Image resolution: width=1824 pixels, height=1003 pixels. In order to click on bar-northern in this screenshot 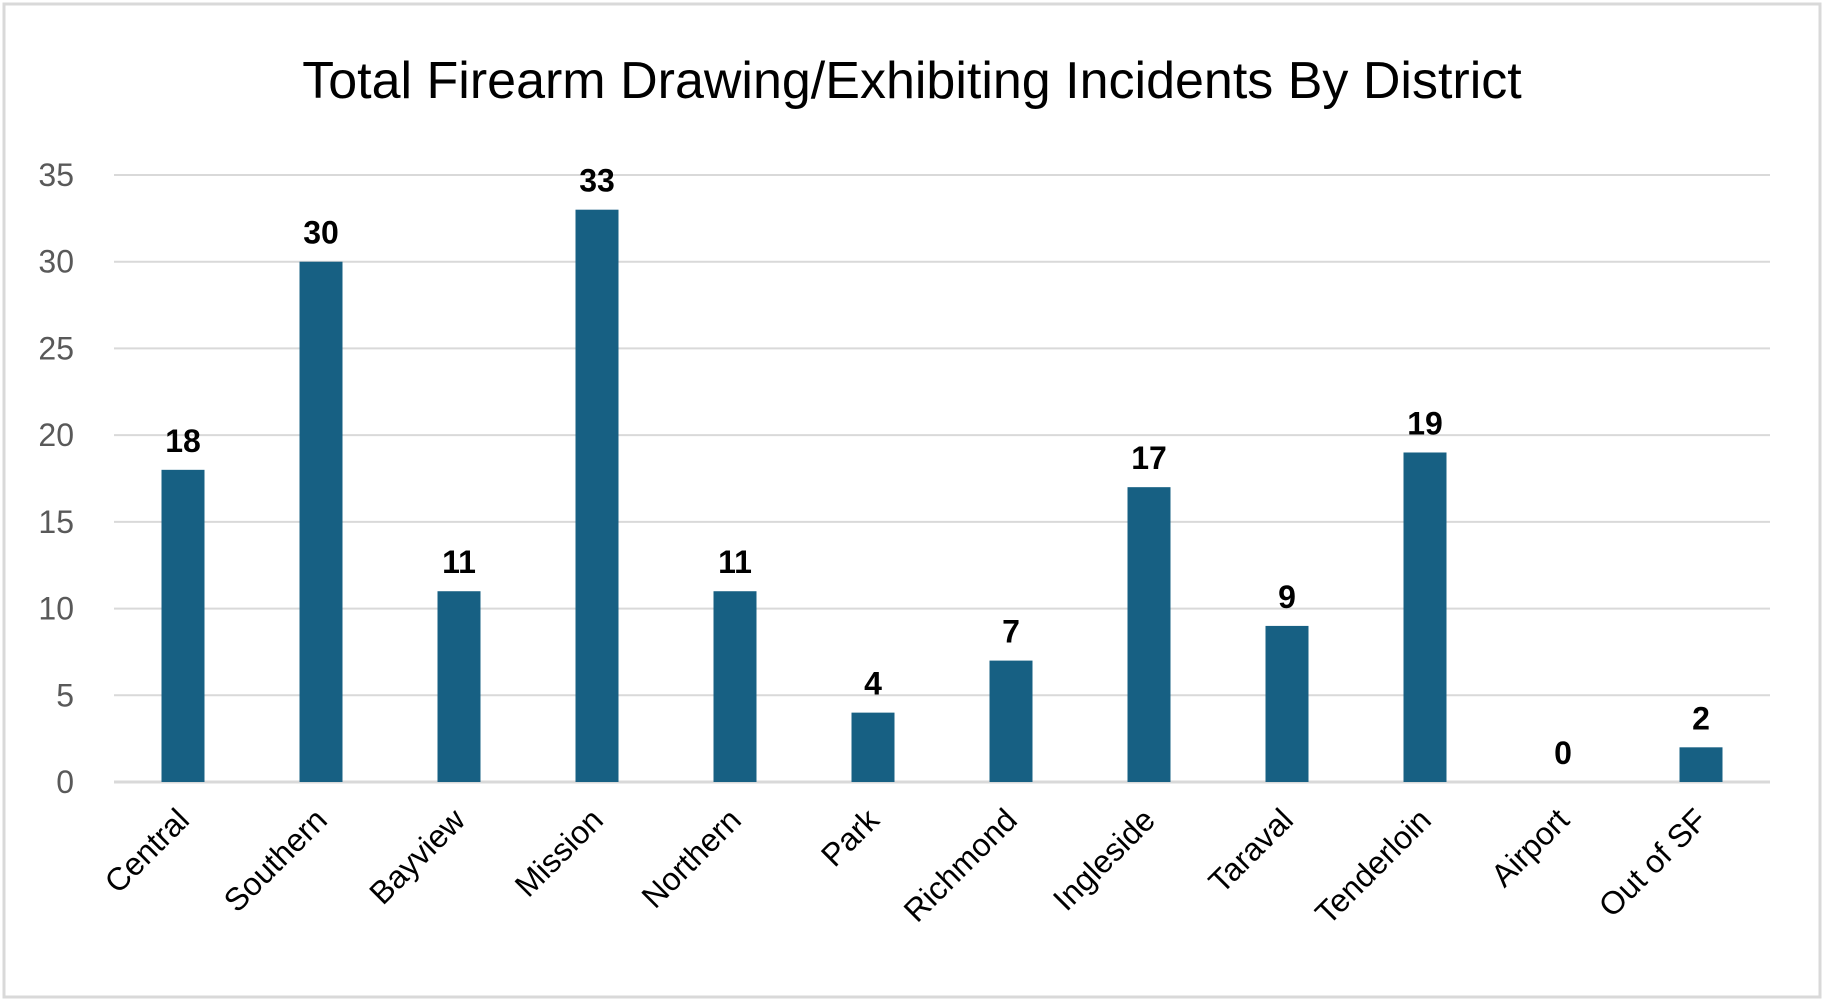, I will do `click(735, 686)`.